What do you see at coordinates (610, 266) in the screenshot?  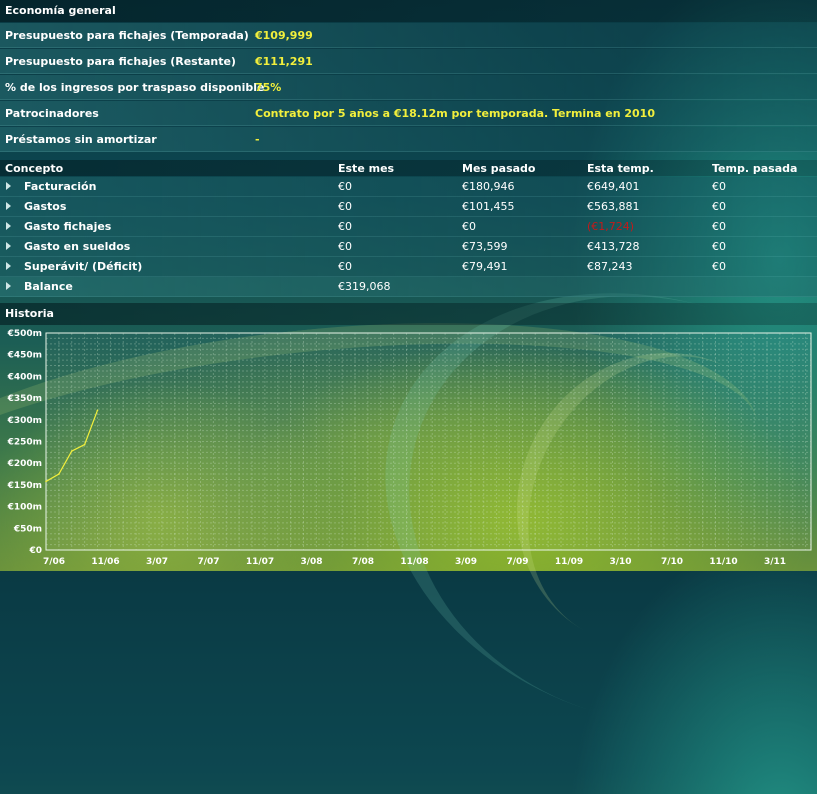 I see `cell-this-season: €87,243` at bounding box center [610, 266].